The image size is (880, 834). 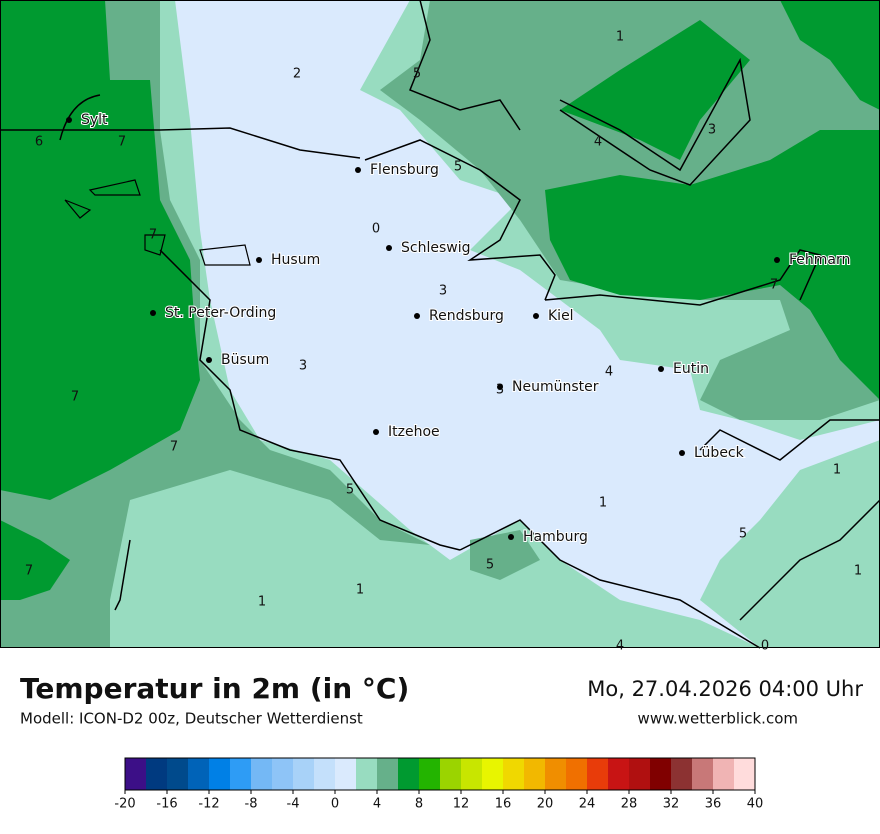 What do you see at coordinates (555, 387) in the screenshot?
I see `city-label: Neumünster` at bounding box center [555, 387].